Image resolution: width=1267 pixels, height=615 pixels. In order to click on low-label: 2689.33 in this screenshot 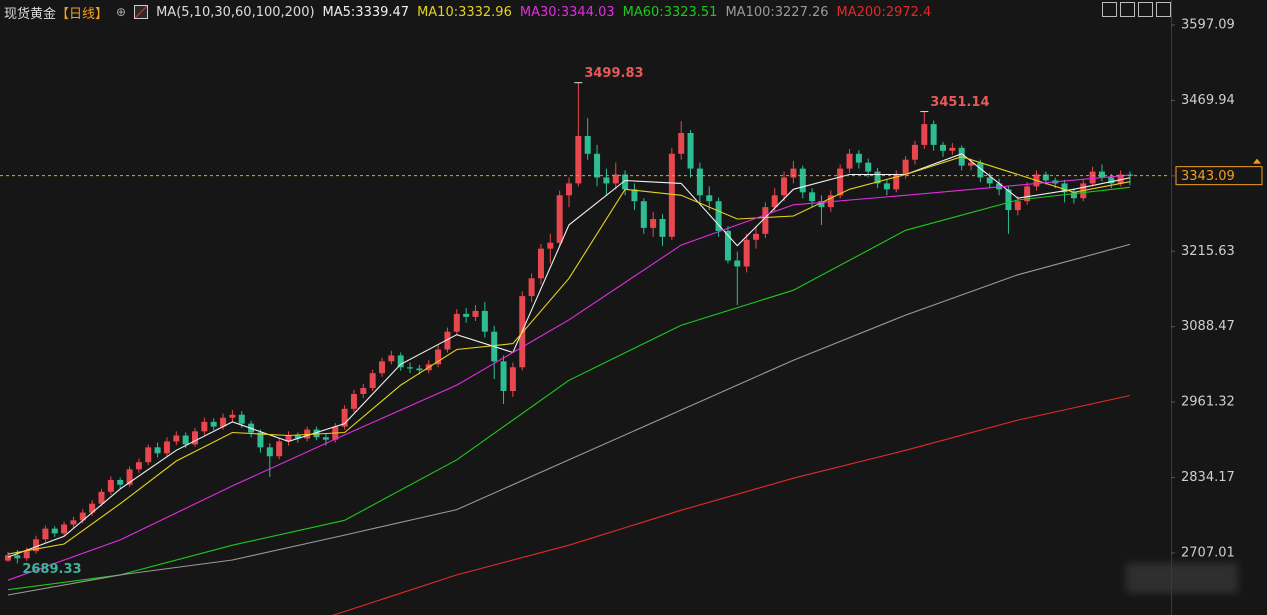, I will do `click(51, 569)`.